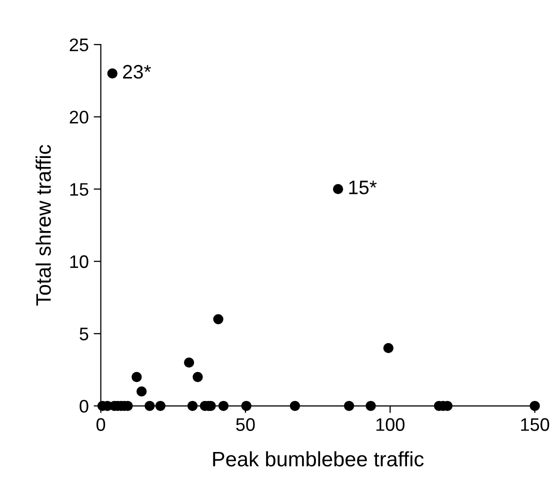 The width and height of the screenshot is (560, 495). Describe the element at coordinates (535, 424) in the screenshot. I see `x-tick-label: 150` at that location.